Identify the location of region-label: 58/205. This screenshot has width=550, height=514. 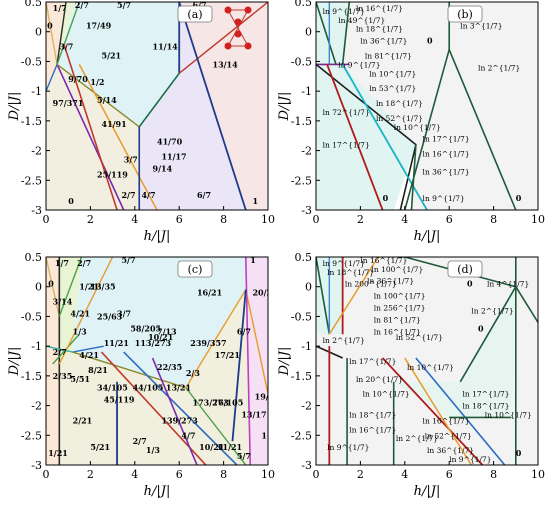
(145, 328).